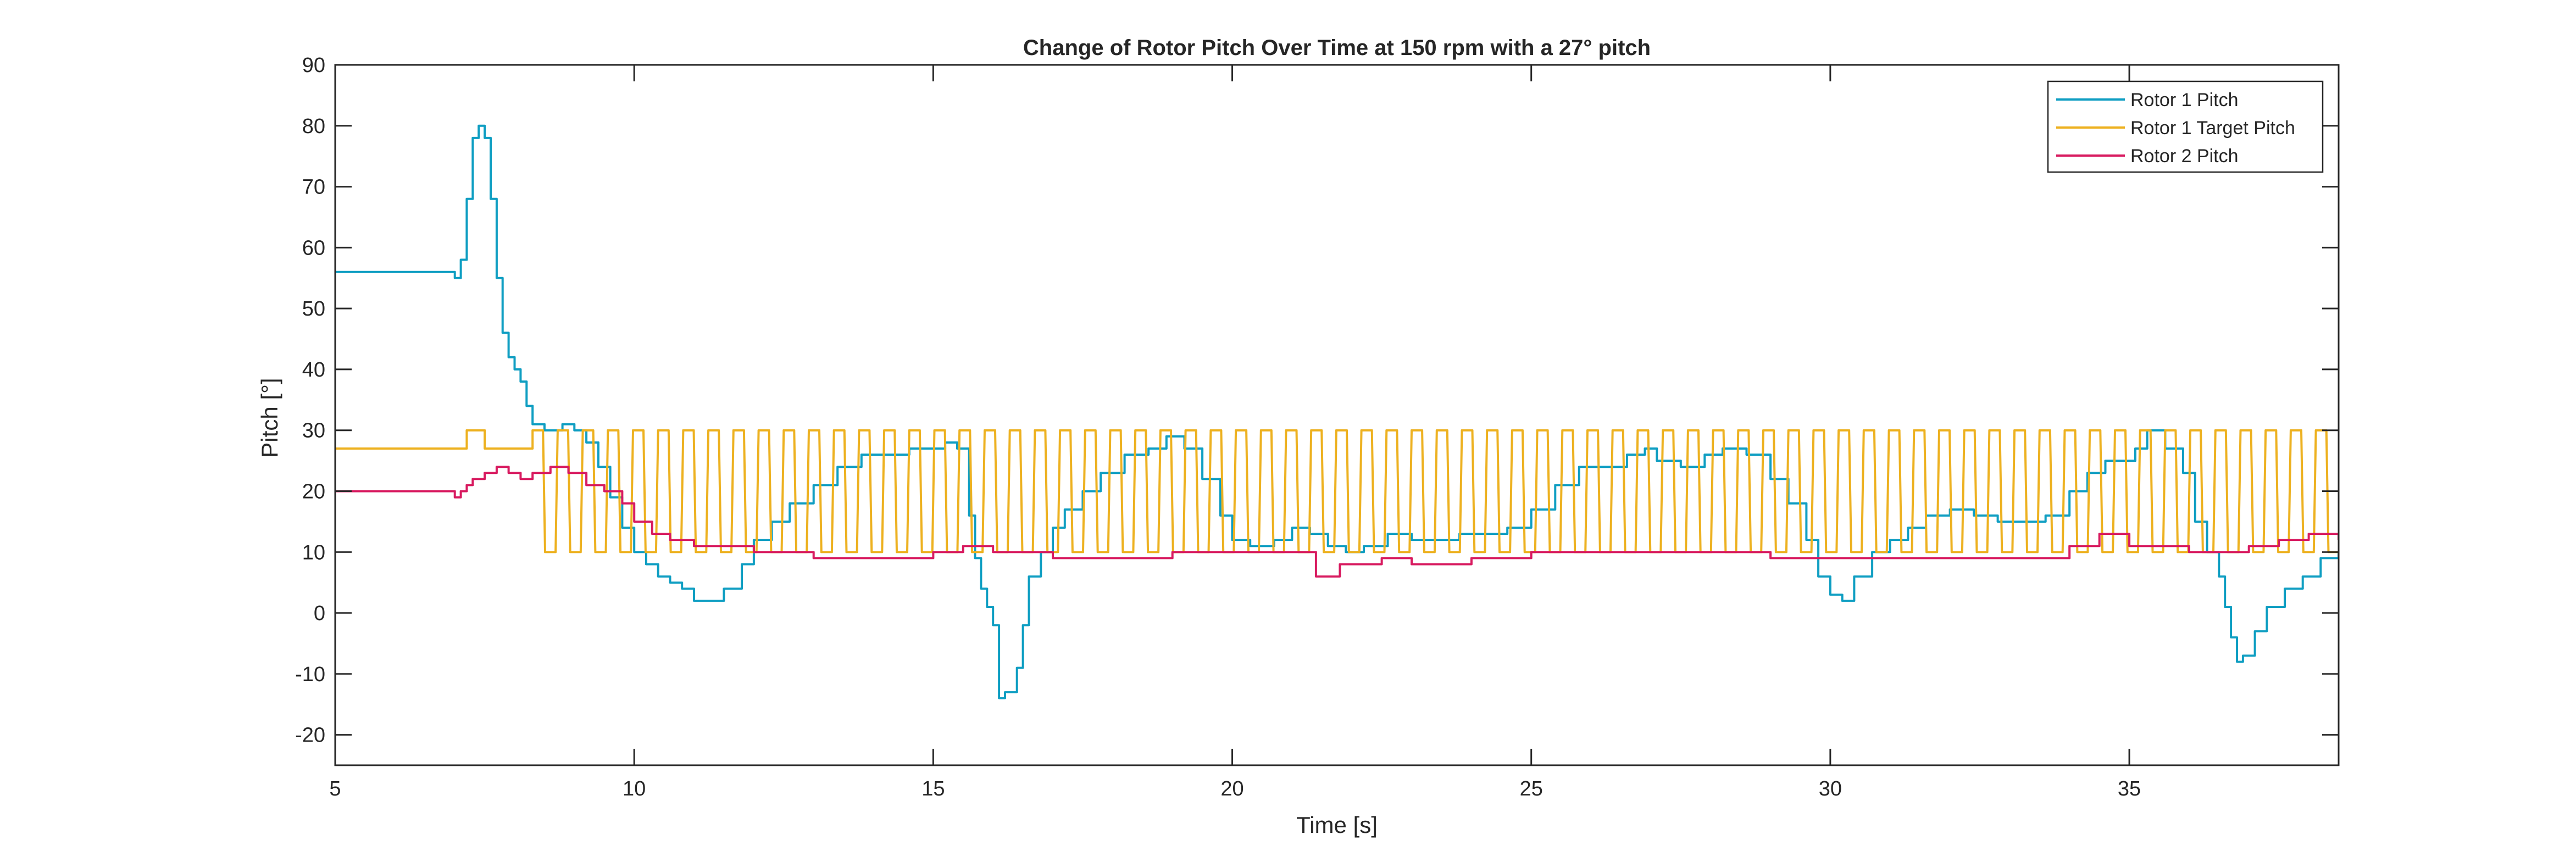 The height and width of the screenshot is (862, 2576). Describe the element at coordinates (313, 552) in the screenshot. I see `y-tick-label: 10` at that location.